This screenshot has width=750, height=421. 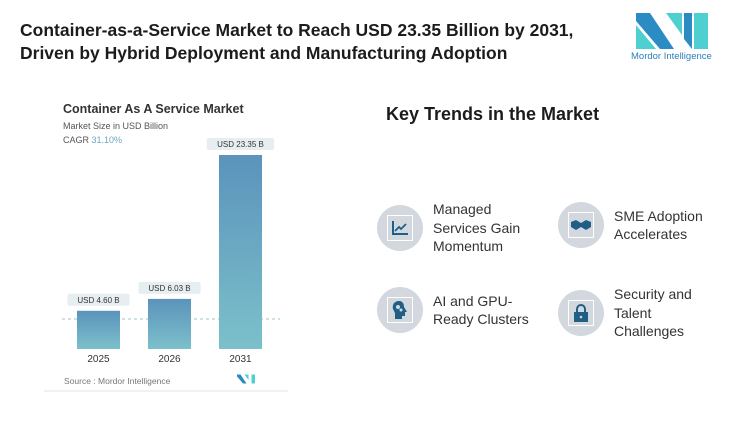 I want to click on handshake-icon, so click(x=581, y=225).